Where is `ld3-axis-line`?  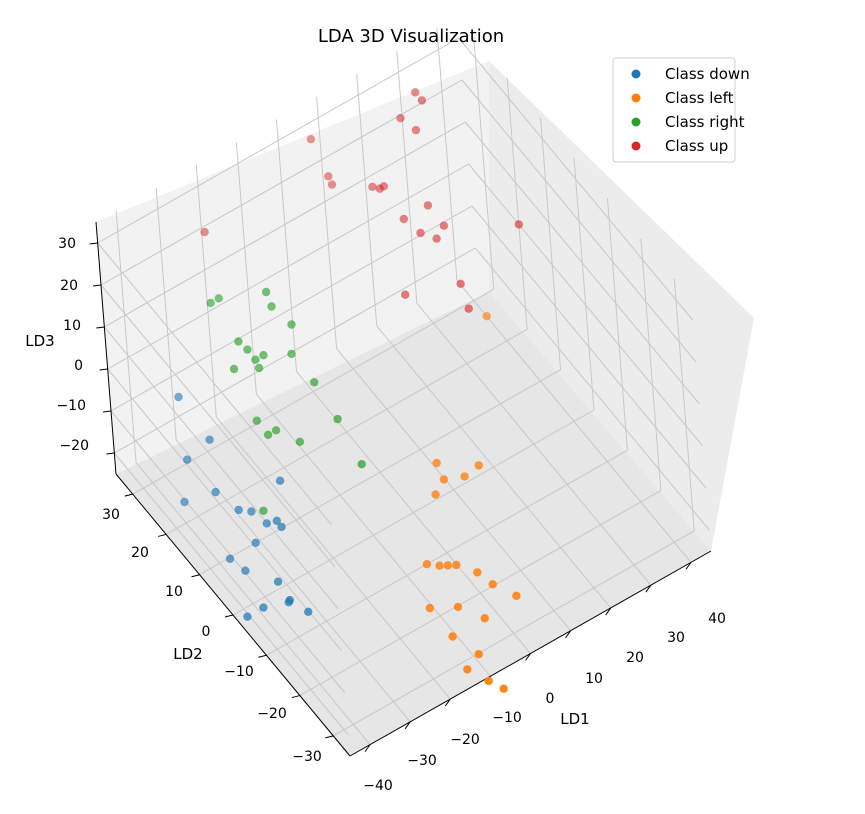
ld3-axis-line is located at coordinates (106, 348).